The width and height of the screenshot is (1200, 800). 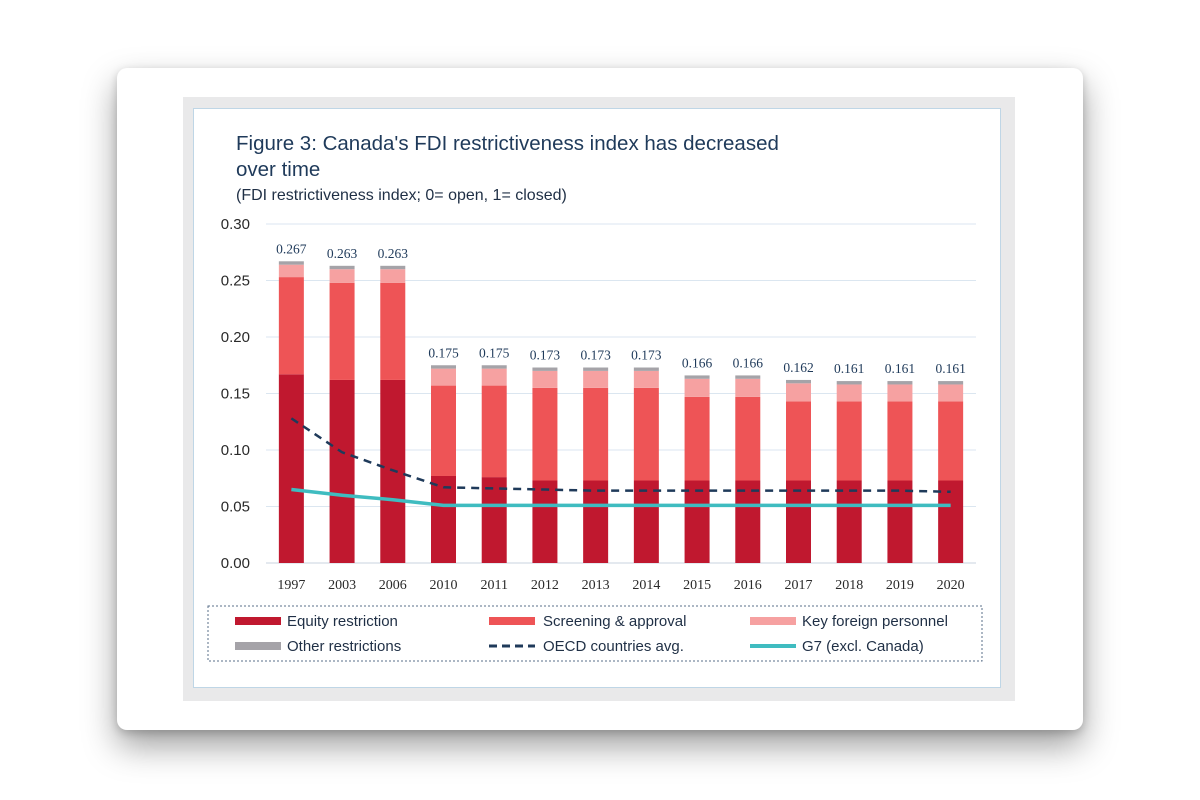 What do you see at coordinates (900, 585) in the screenshot?
I see `x-tick-label: 2019` at bounding box center [900, 585].